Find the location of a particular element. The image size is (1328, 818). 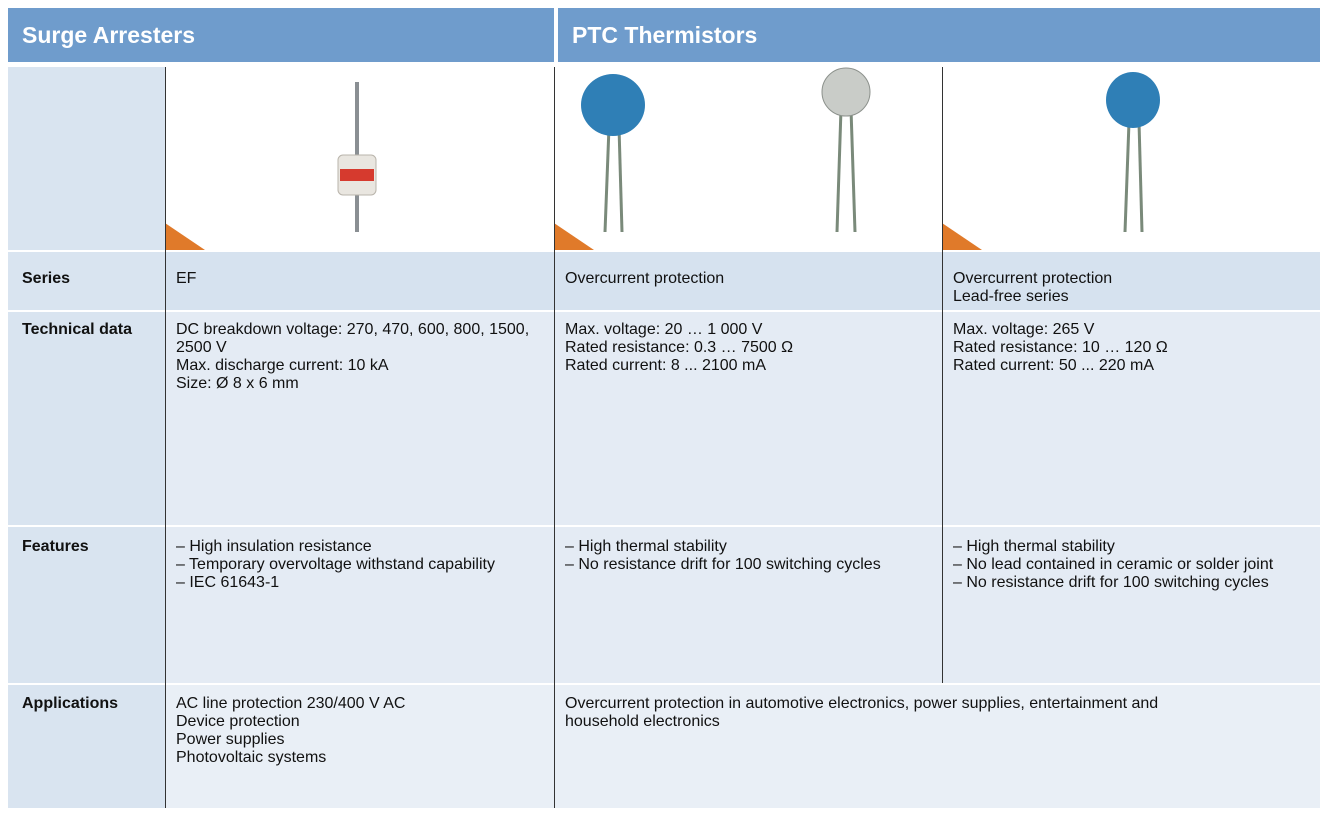

row-label: Technical data is located at coordinates (86, 418).